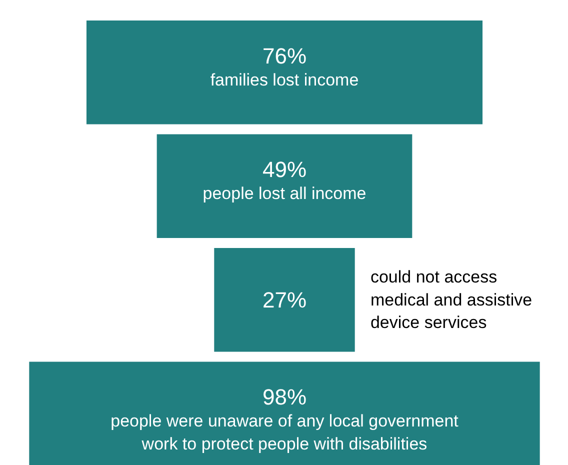 This screenshot has height=465, width=568. I want to click on category-label: could not access medical and assistive device services, so click(451, 300).